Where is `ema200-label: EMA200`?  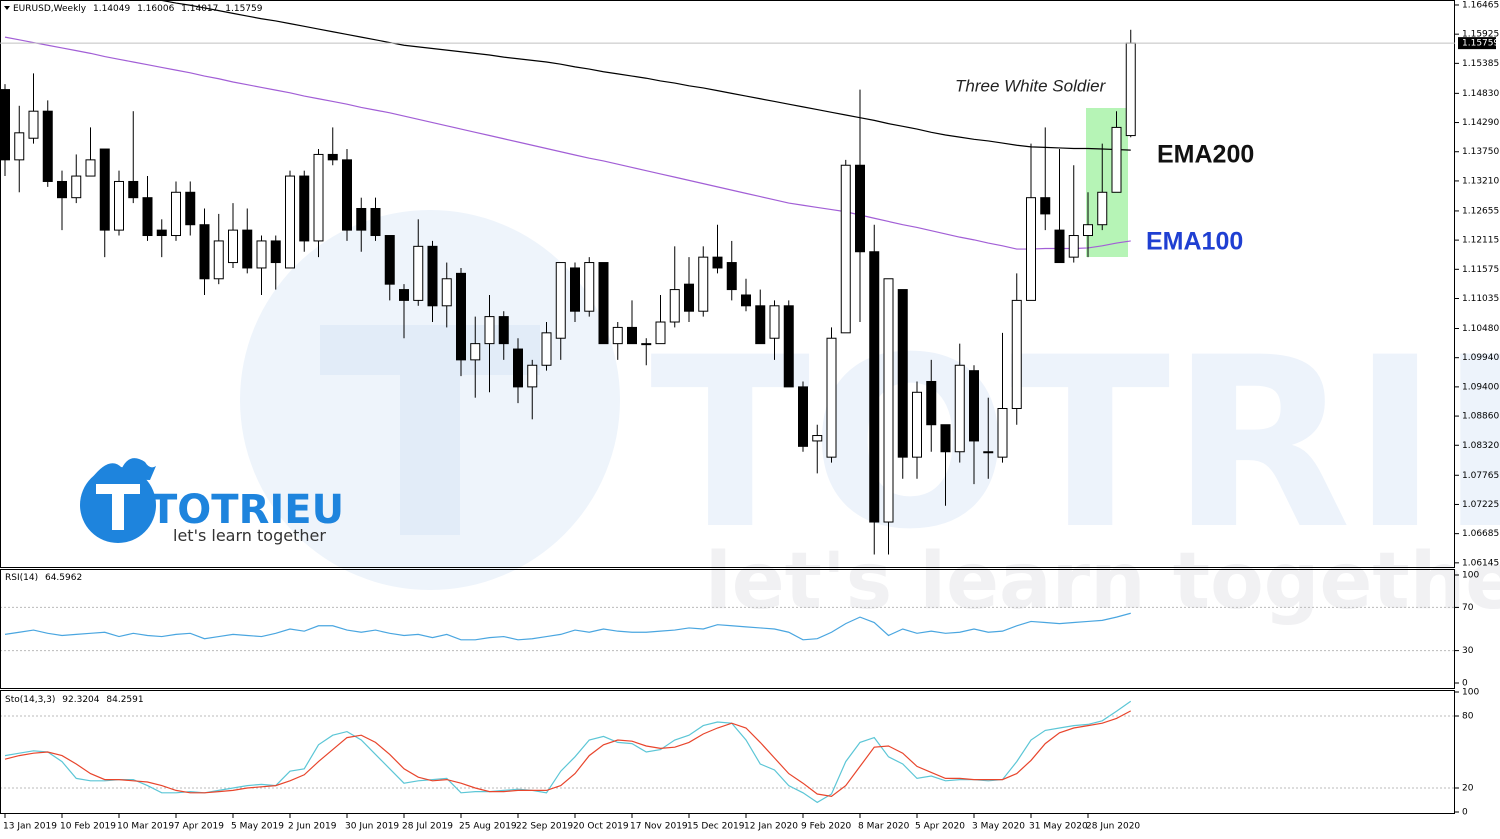 ema200-label: EMA200 is located at coordinates (1205, 155).